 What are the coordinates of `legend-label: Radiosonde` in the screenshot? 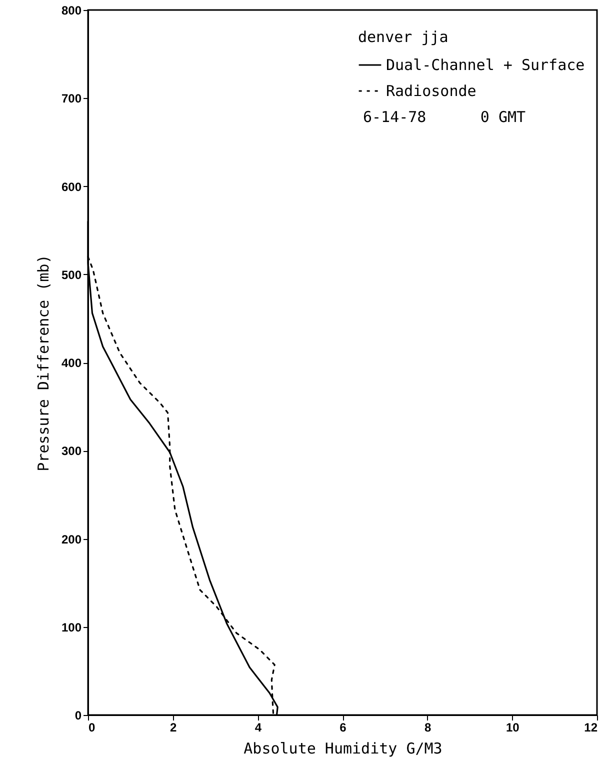 It's located at (431, 91).